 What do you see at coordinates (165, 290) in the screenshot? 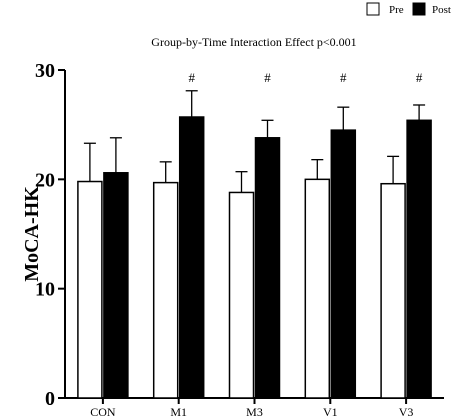
I see `bar-pre-m1` at bounding box center [165, 290].